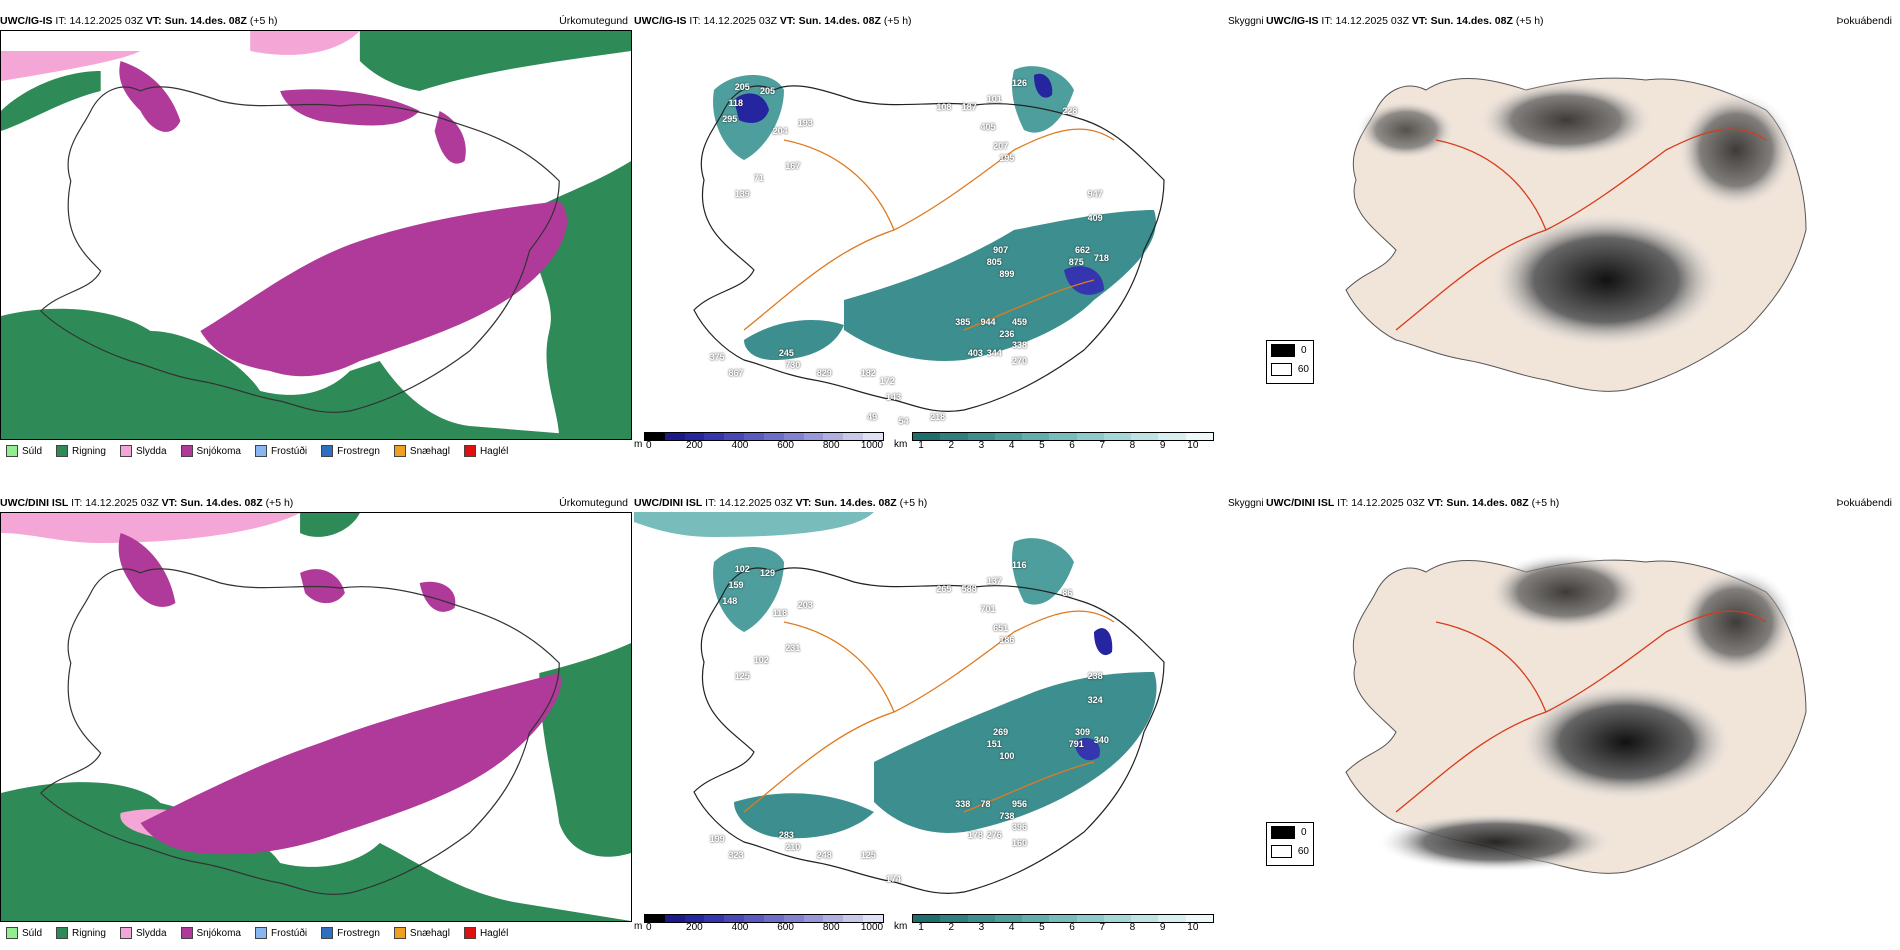  What do you see at coordinates (1095, 700) in the screenshot?
I see `ceiling-value-label: 324` at bounding box center [1095, 700].